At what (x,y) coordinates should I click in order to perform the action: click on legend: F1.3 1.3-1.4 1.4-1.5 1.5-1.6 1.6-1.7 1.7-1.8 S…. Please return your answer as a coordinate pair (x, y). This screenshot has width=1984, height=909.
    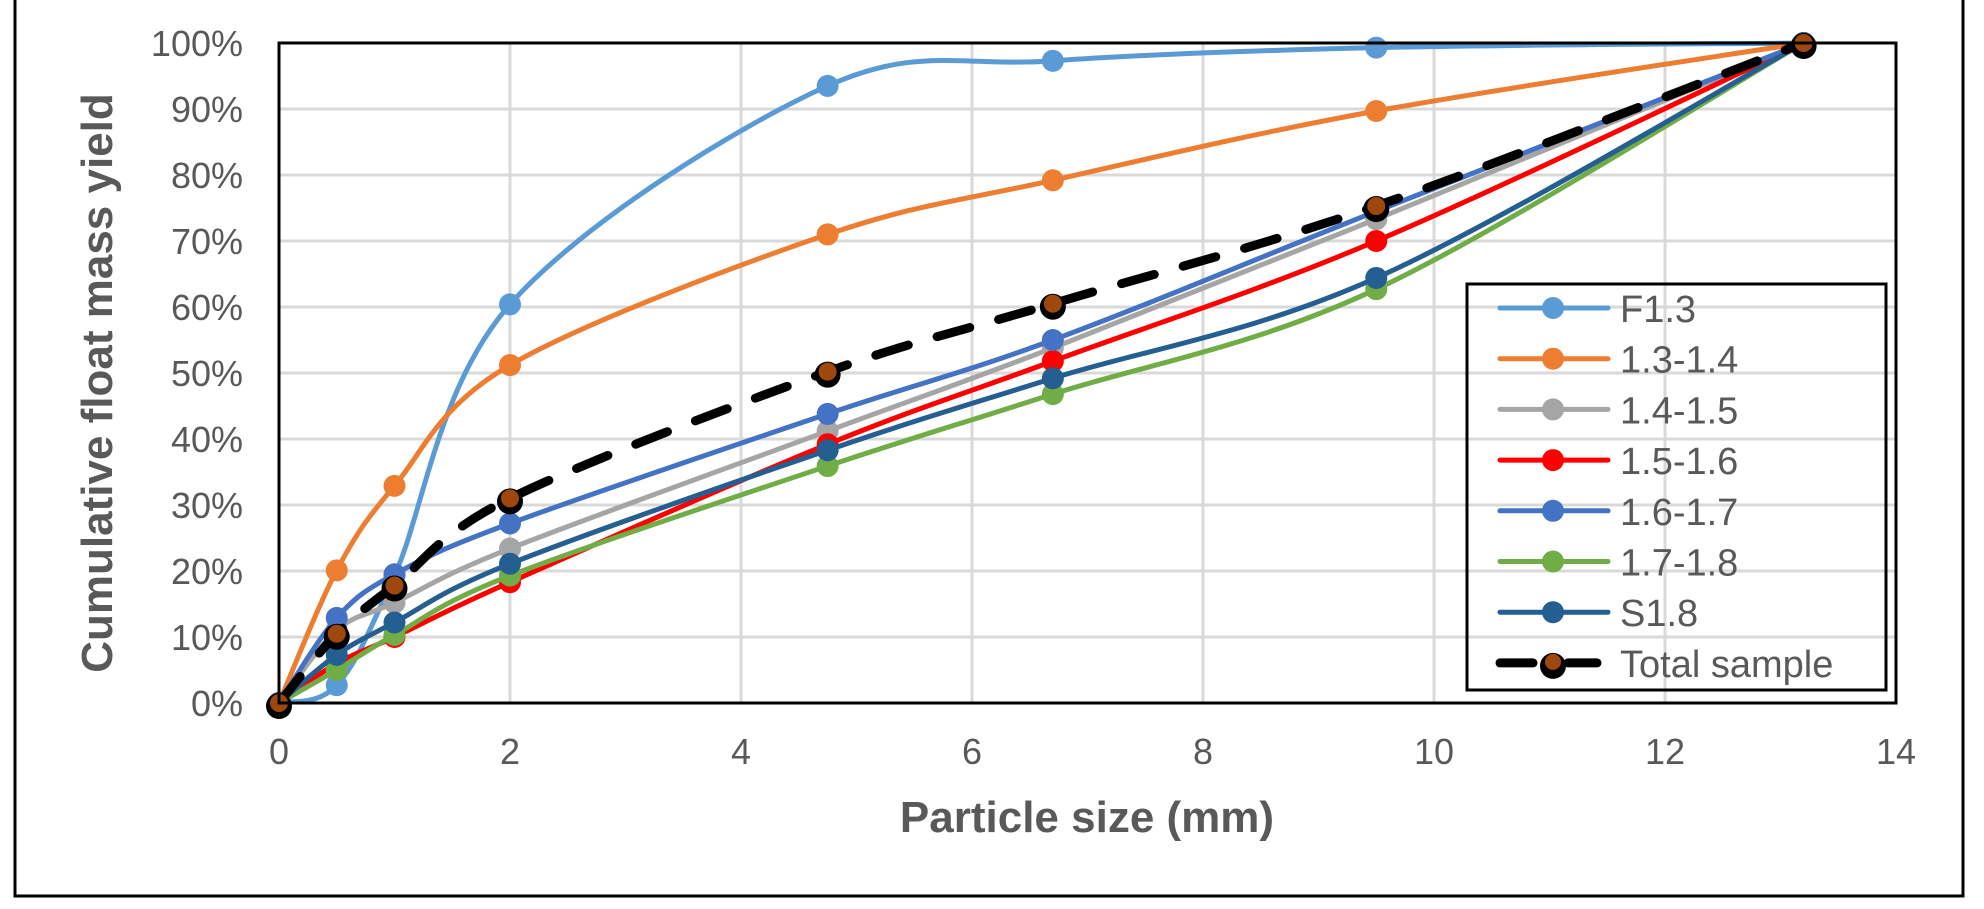
    Looking at the image, I should click on (1676, 487).